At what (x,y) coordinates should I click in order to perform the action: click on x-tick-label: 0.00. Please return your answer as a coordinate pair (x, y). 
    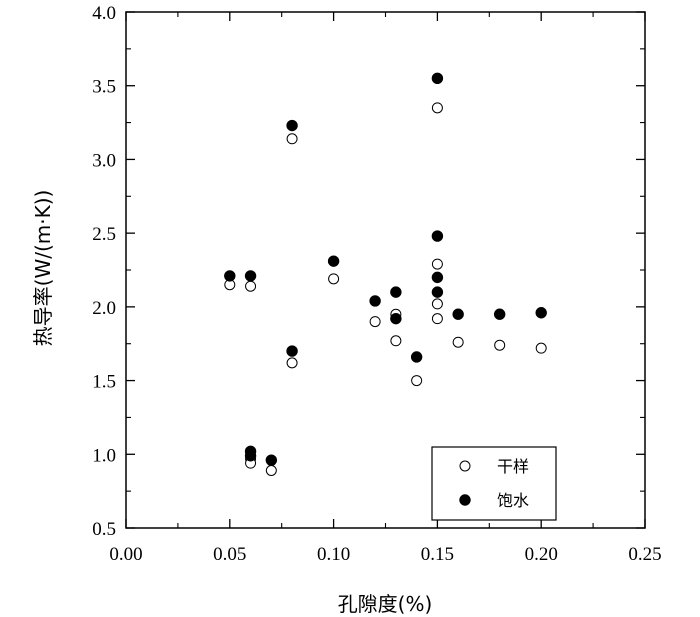
    Looking at the image, I should click on (125, 554).